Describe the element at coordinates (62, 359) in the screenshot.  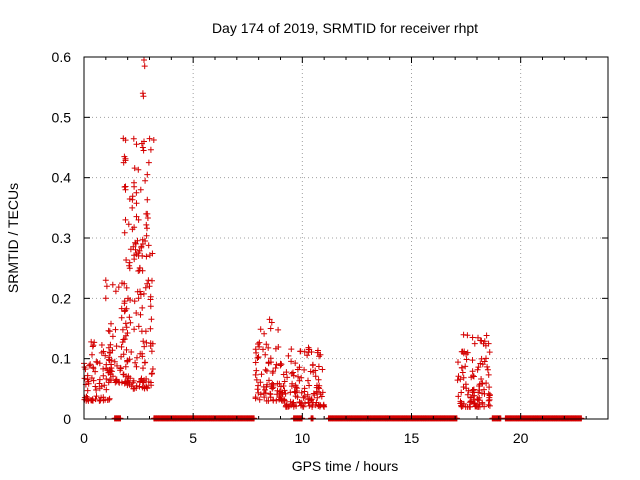
I see `y-tick-label: 0.1` at that location.